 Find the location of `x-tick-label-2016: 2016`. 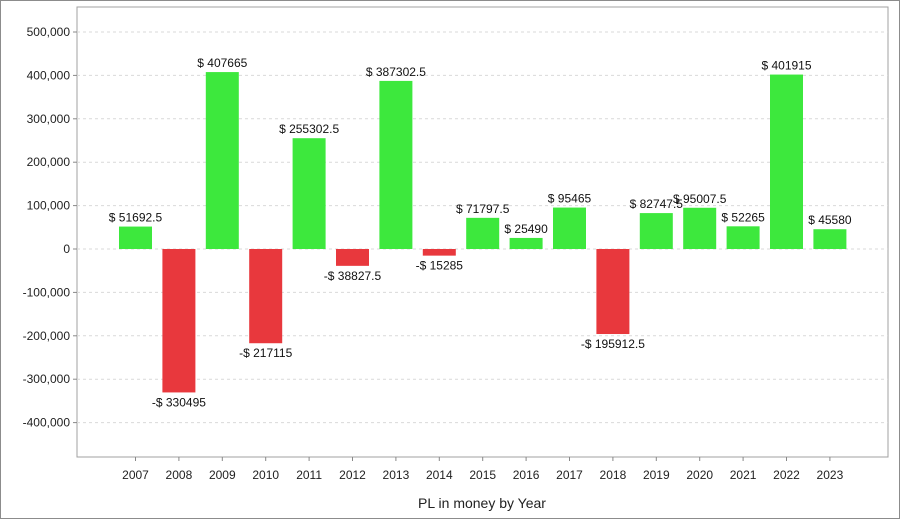

x-tick-label-2016: 2016 is located at coordinates (526, 475).